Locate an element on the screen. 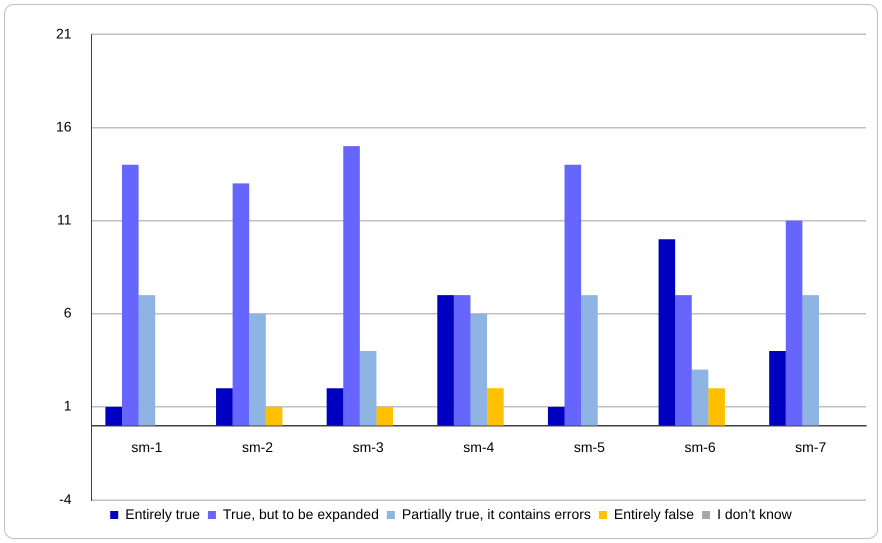  x-tick-label: sm-5 is located at coordinates (590, 446).